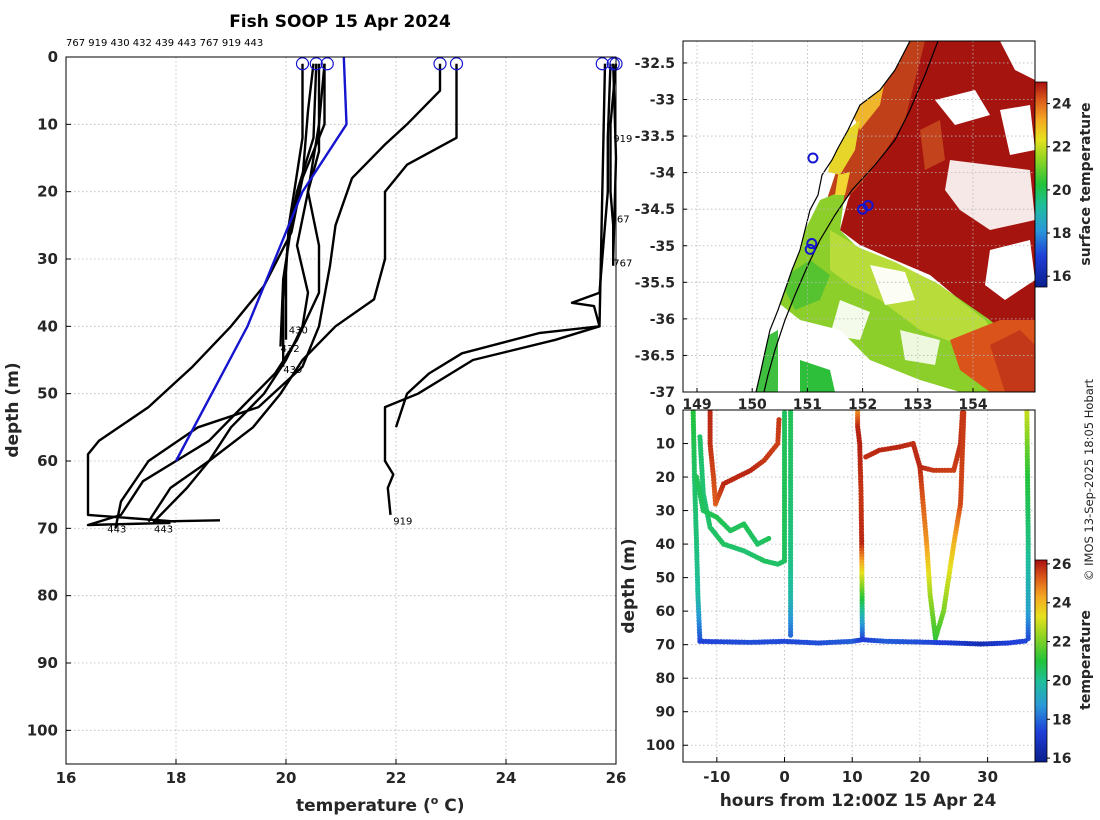 This screenshot has height=820, width=1100. I want to click on profile-xtick-label: 22, so click(396, 778).